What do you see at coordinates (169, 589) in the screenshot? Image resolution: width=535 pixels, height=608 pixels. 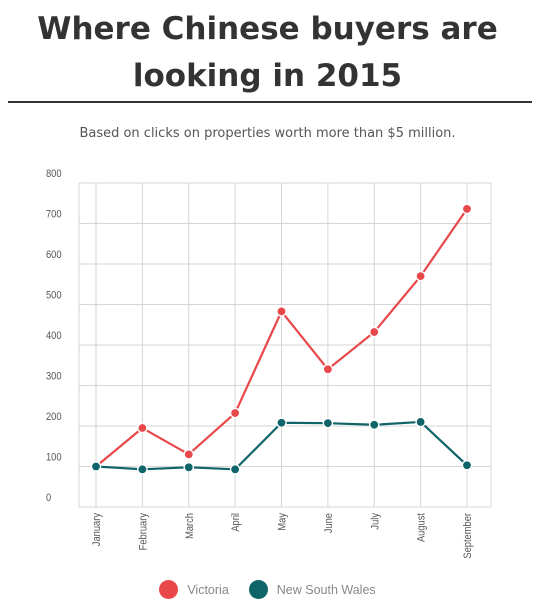 I see `legend-swatch-victoria` at bounding box center [169, 589].